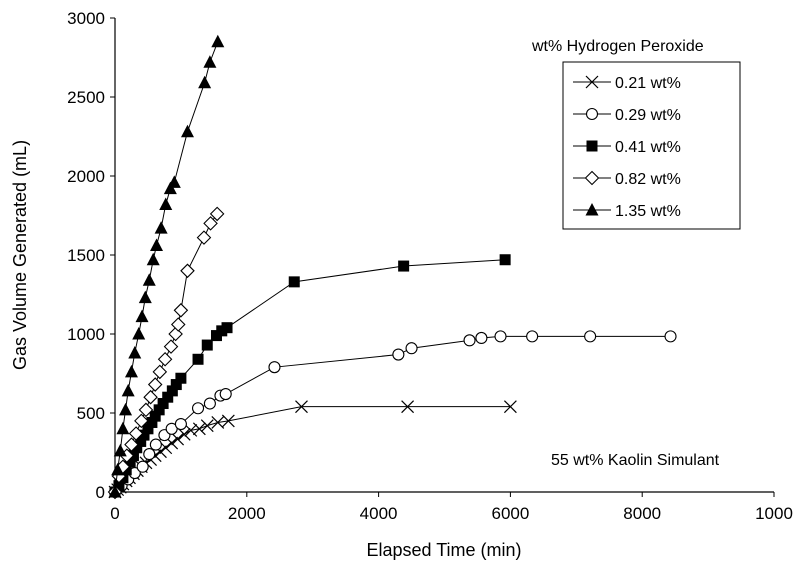  I want to click on y-axis-ticks: 0 500 1000 1500 2000 2500 3000, so click(91, 255).